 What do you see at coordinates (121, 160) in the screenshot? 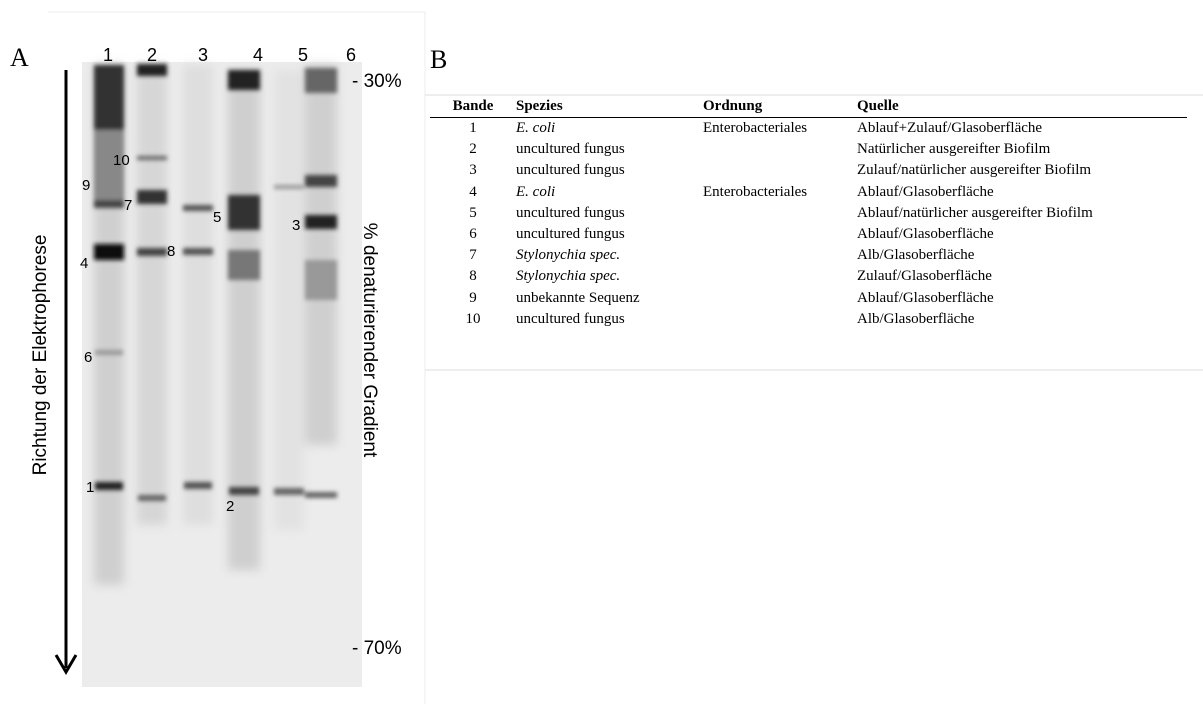
I see `band-label: 10` at bounding box center [121, 160].